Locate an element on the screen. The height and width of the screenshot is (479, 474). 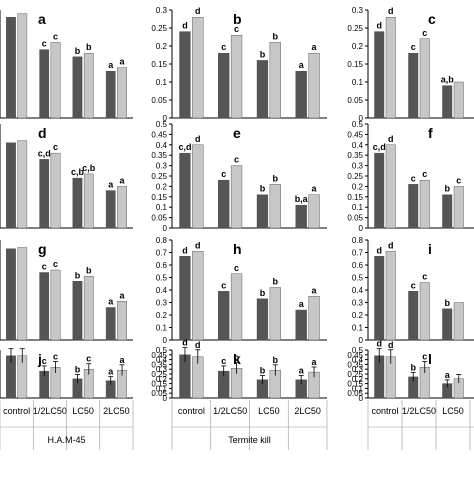
group-label: Termite kill is located at coordinates (249, 440).